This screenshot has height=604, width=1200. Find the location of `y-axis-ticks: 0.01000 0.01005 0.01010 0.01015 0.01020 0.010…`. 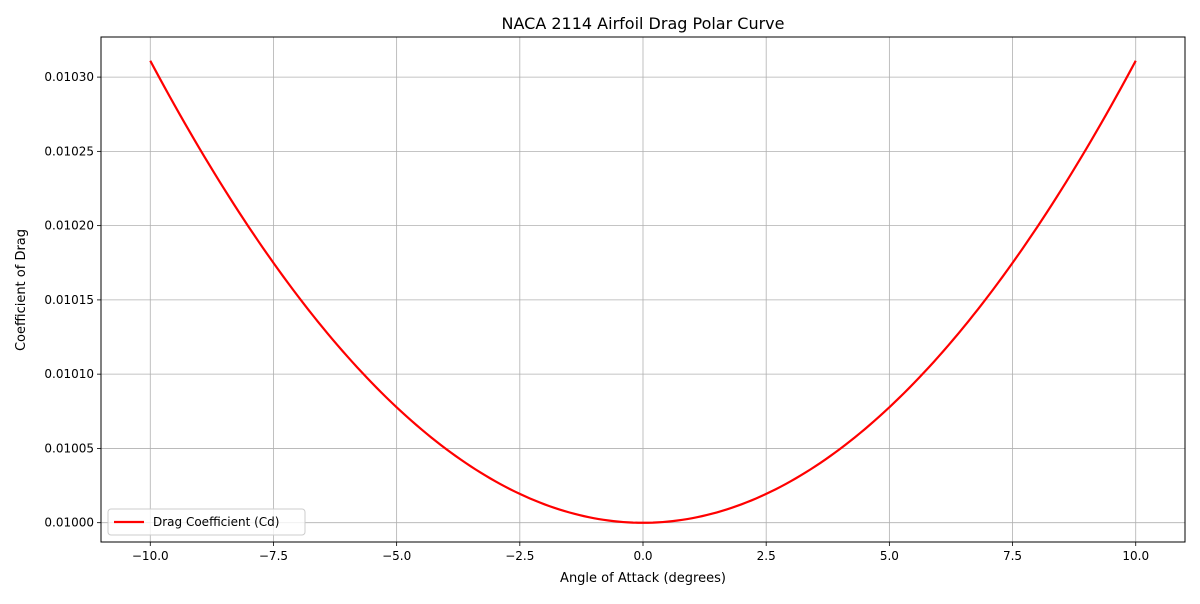

y-axis-ticks: 0.01000 0.01005 0.01010 0.01015 0.01020 0.010… is located at coordinates (72, 300).